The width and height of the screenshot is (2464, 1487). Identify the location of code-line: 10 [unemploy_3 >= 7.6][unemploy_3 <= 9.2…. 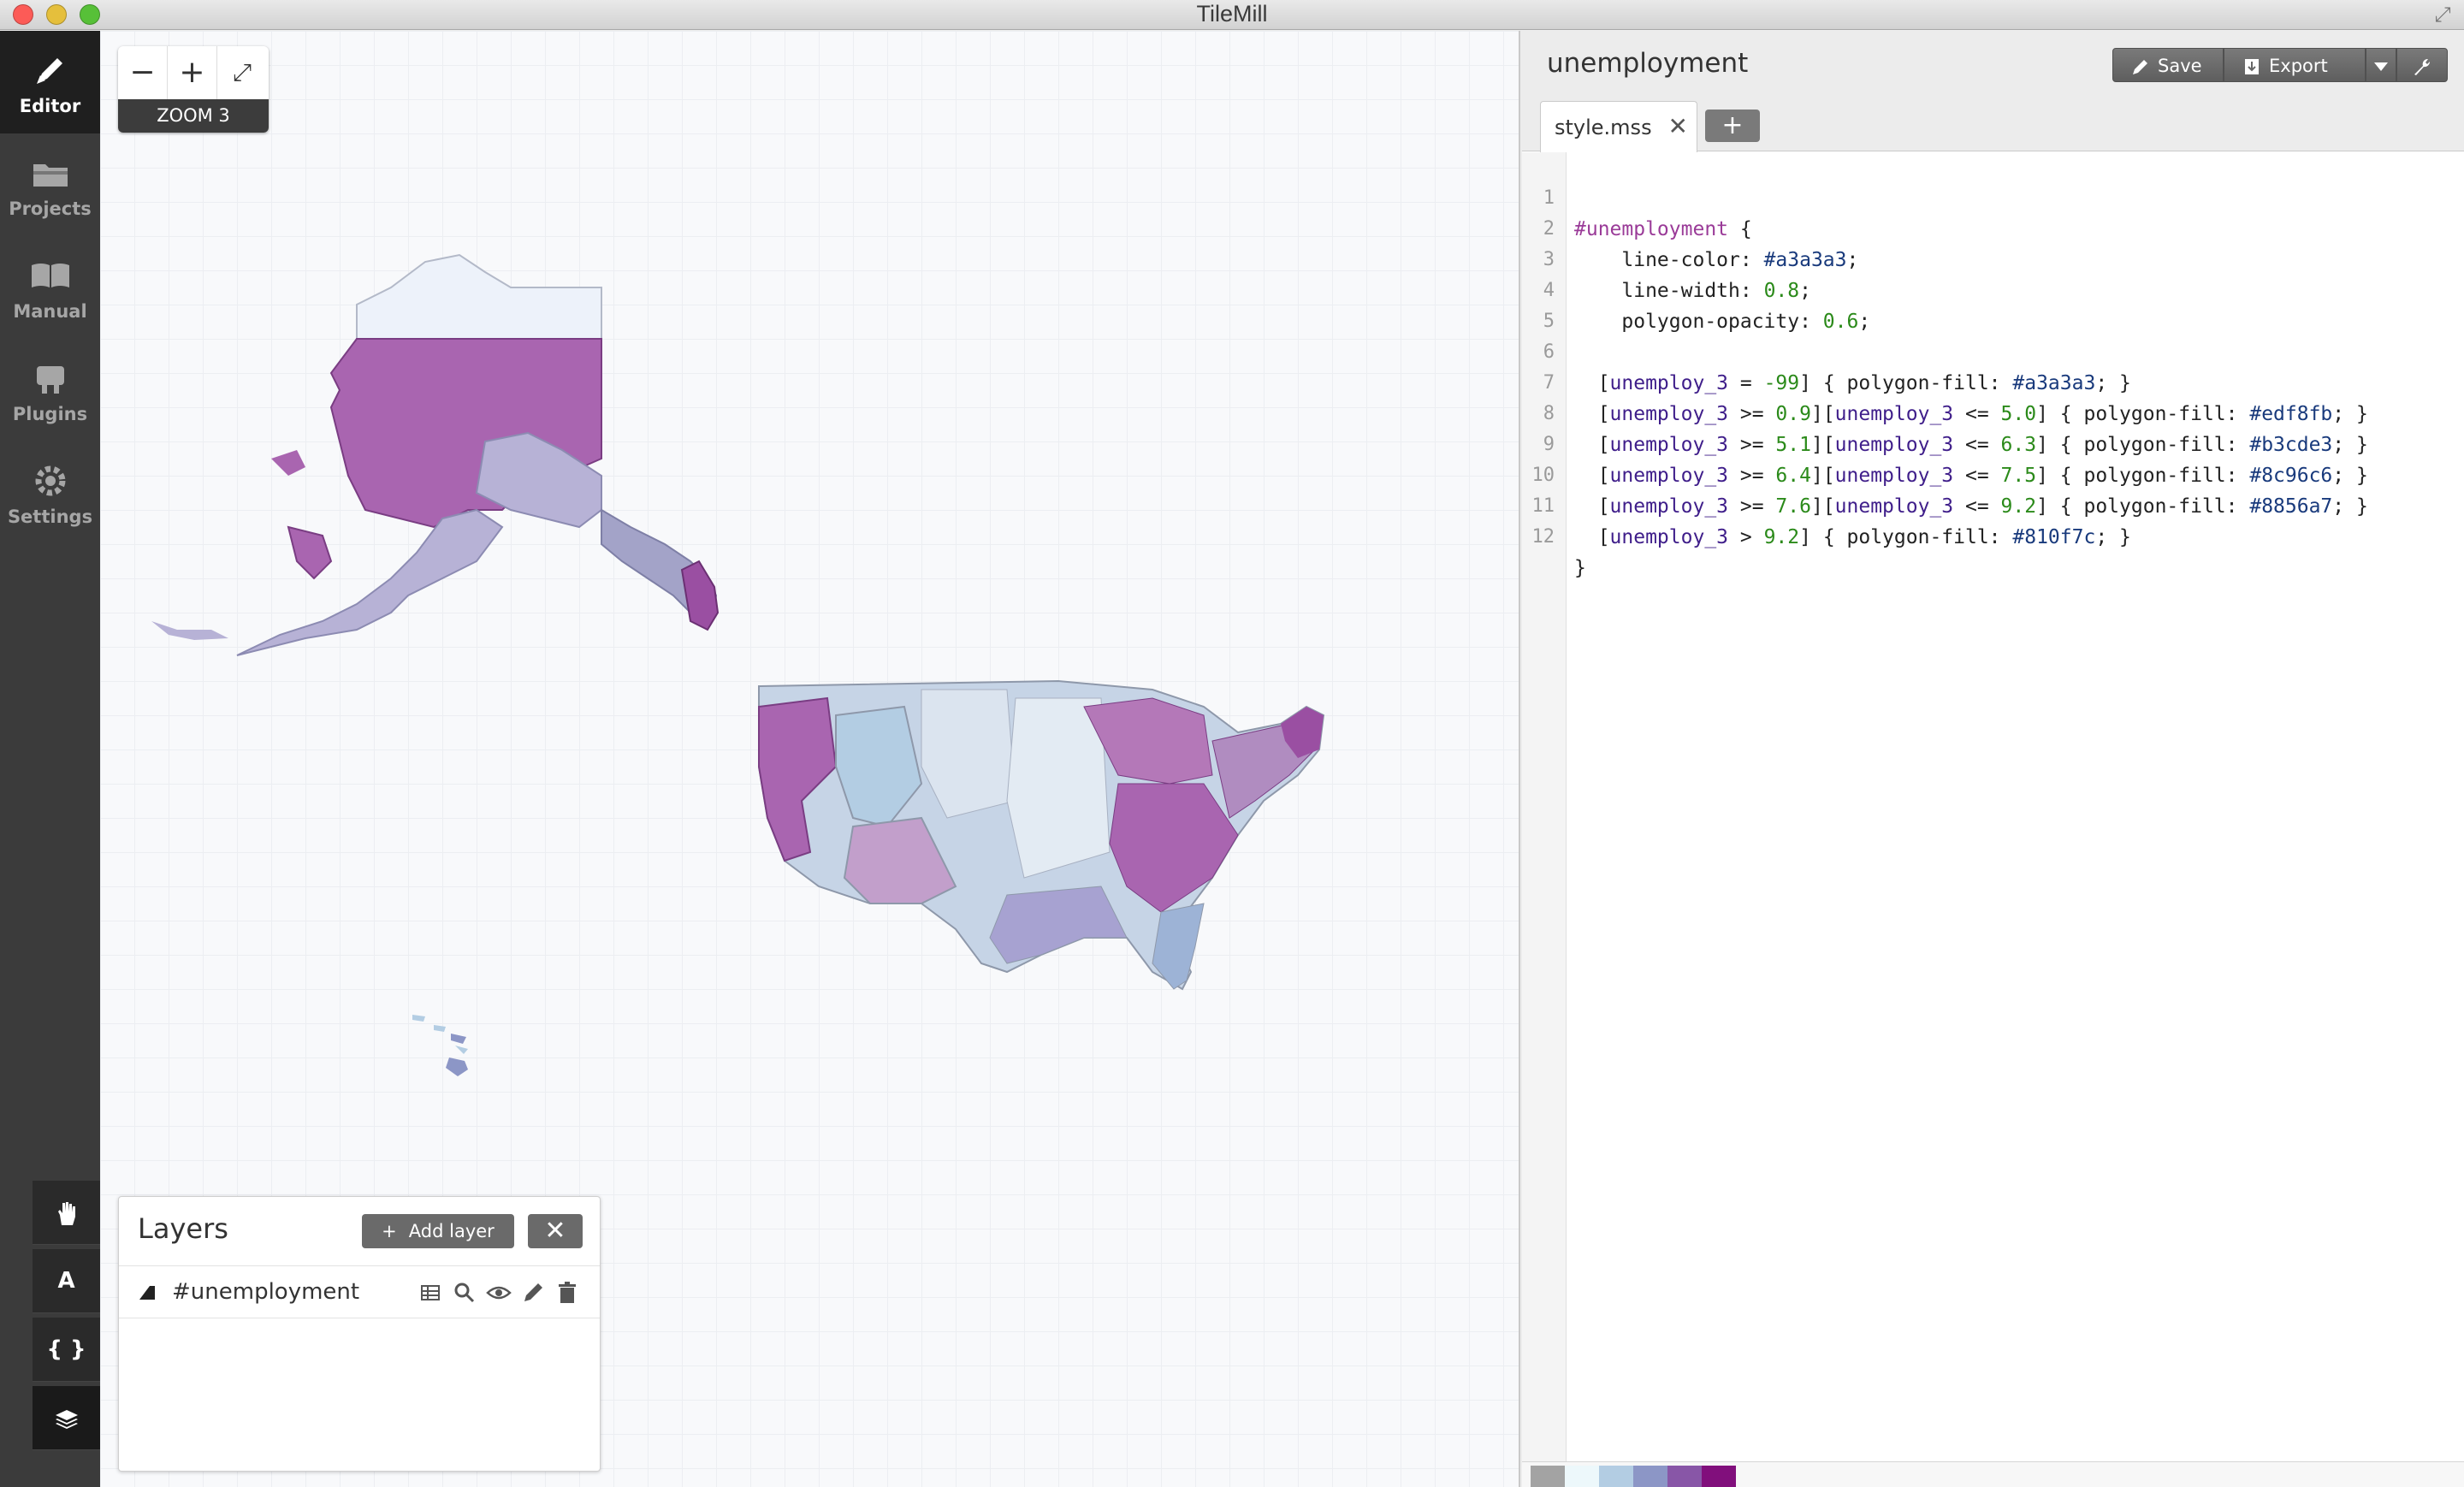
(1993, 474).